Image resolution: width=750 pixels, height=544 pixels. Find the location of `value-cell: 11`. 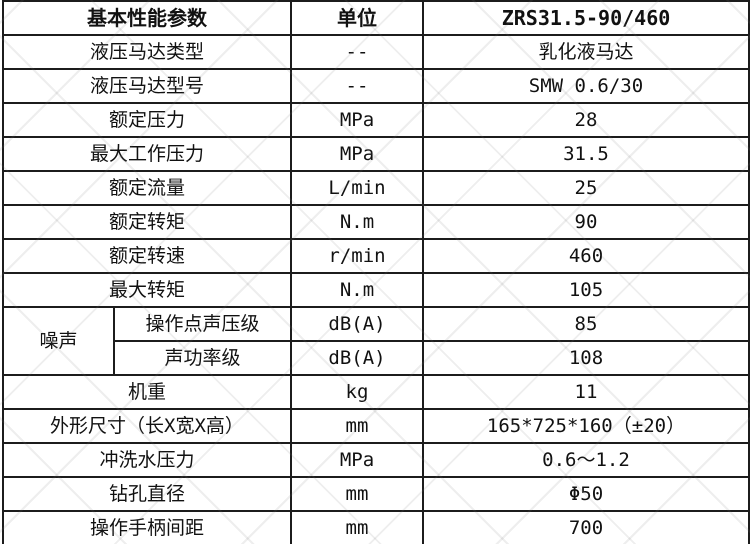

value-cell: 11 is located at coordinates (586, 392).